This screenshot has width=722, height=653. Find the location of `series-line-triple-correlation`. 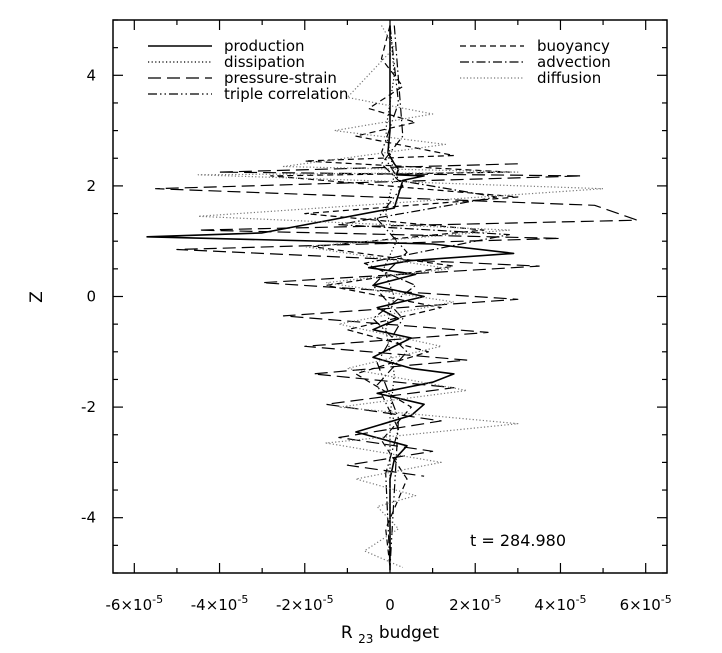

series-line-triple-correlation is located at coordinates (390, 296).